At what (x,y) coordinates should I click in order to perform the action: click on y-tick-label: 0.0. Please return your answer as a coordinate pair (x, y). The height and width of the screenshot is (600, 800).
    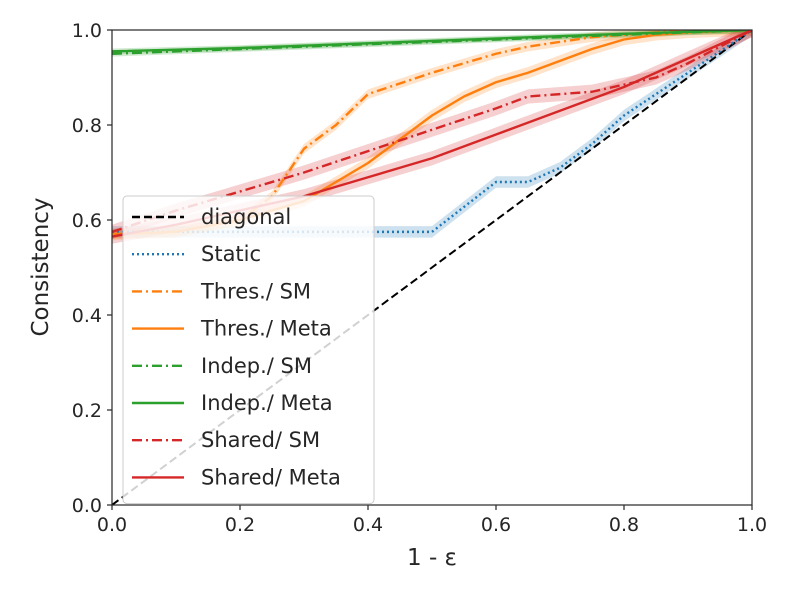
    Looking at the image, I should click on (87, 506).